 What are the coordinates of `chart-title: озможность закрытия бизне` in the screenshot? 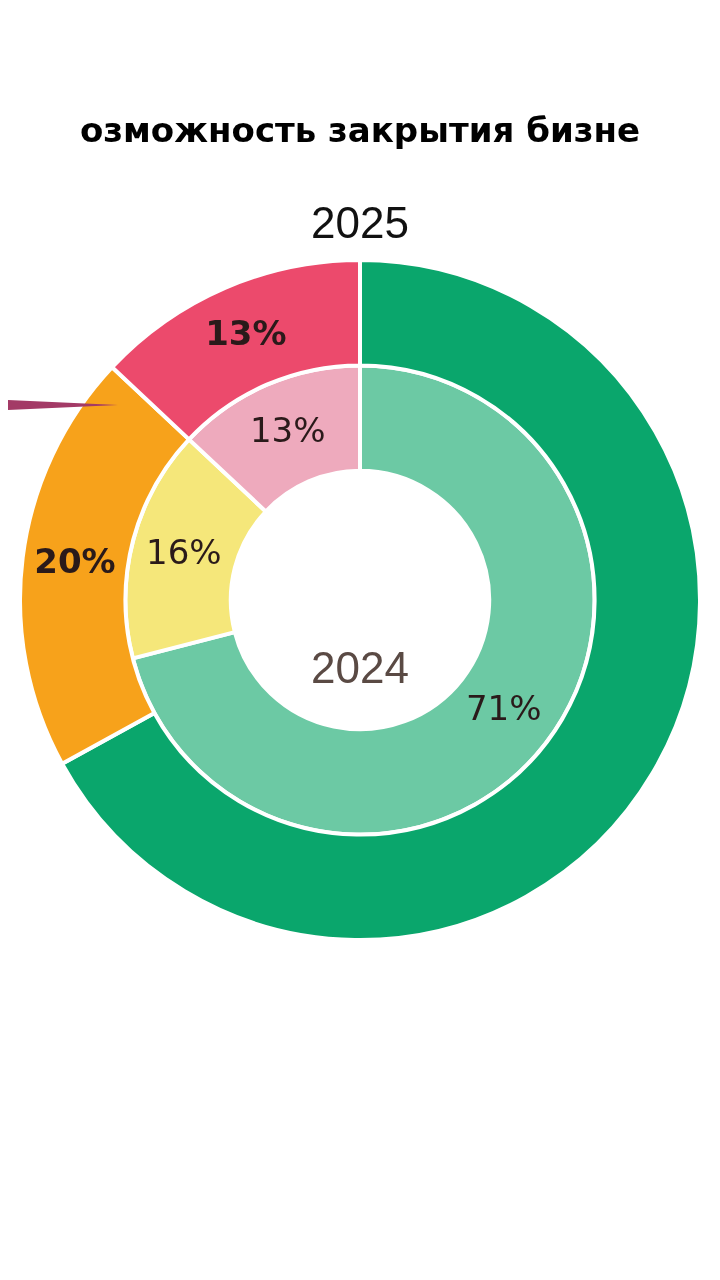 It's located at (360, 130).